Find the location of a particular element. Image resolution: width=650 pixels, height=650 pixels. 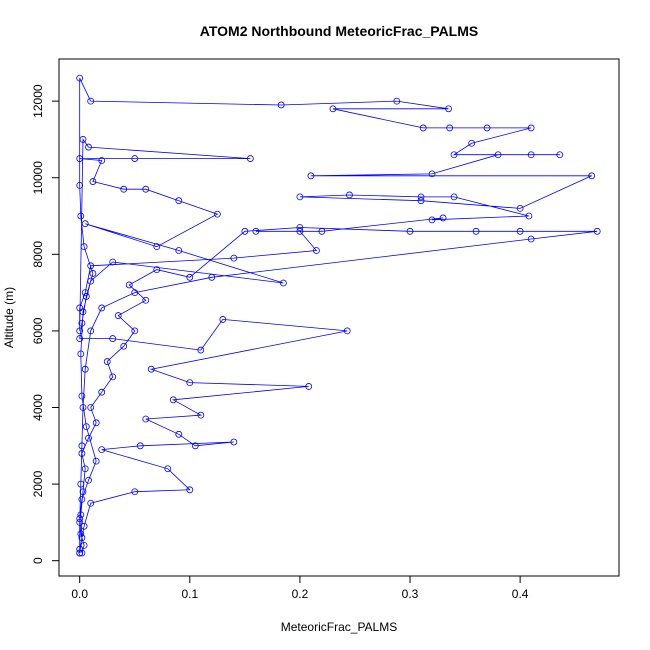

y-tick-label: 2000 is located at coordinates (38, 483).